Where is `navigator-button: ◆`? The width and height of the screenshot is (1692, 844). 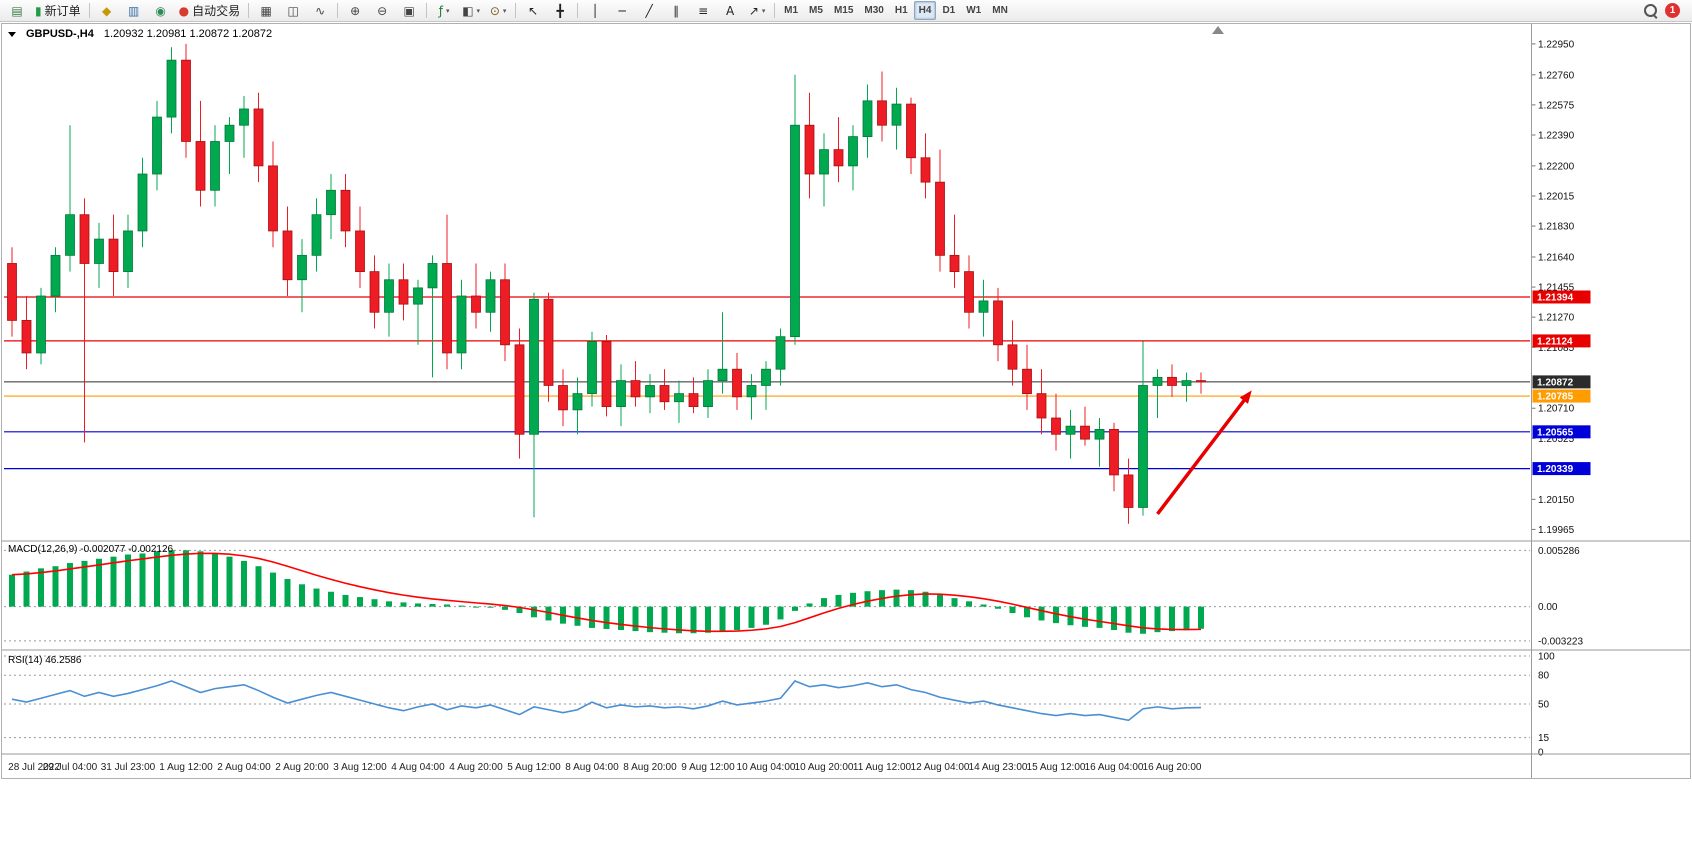
navigator-button: ◆ is located at coordinates (107, 11).